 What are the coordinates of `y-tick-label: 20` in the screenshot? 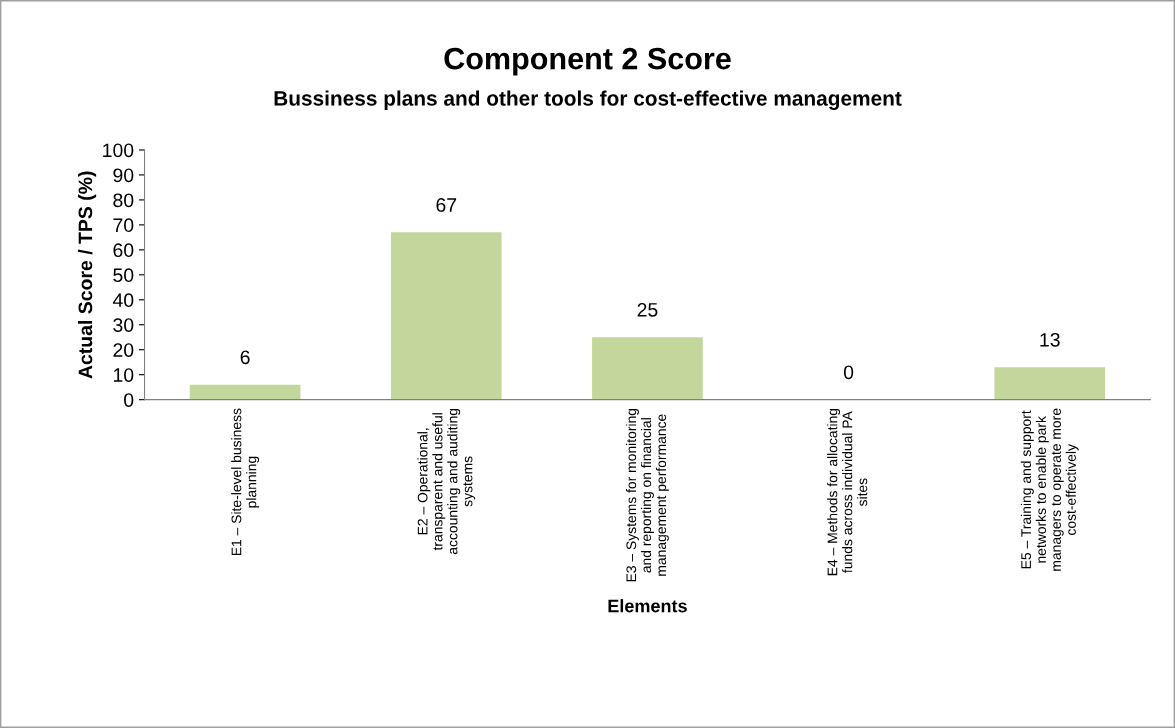 It's located at (123, 350).